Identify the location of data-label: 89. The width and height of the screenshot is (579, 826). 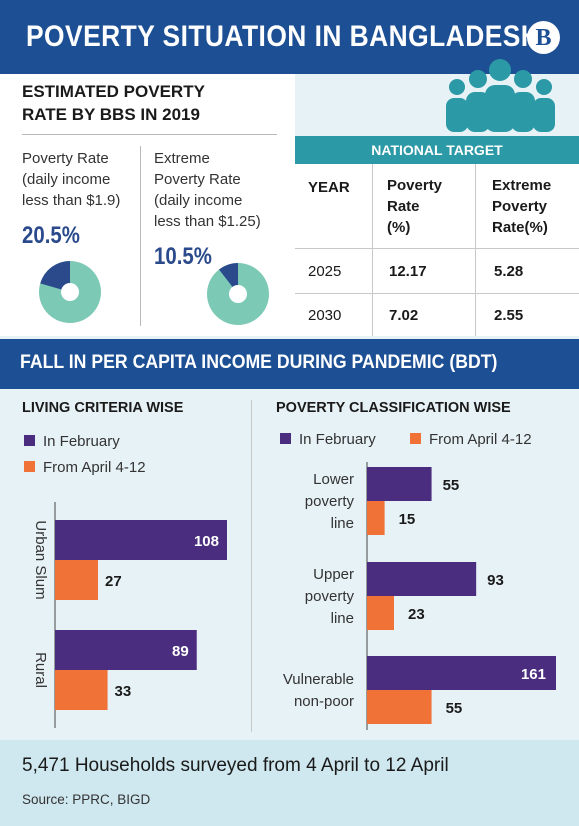
(180, 651).